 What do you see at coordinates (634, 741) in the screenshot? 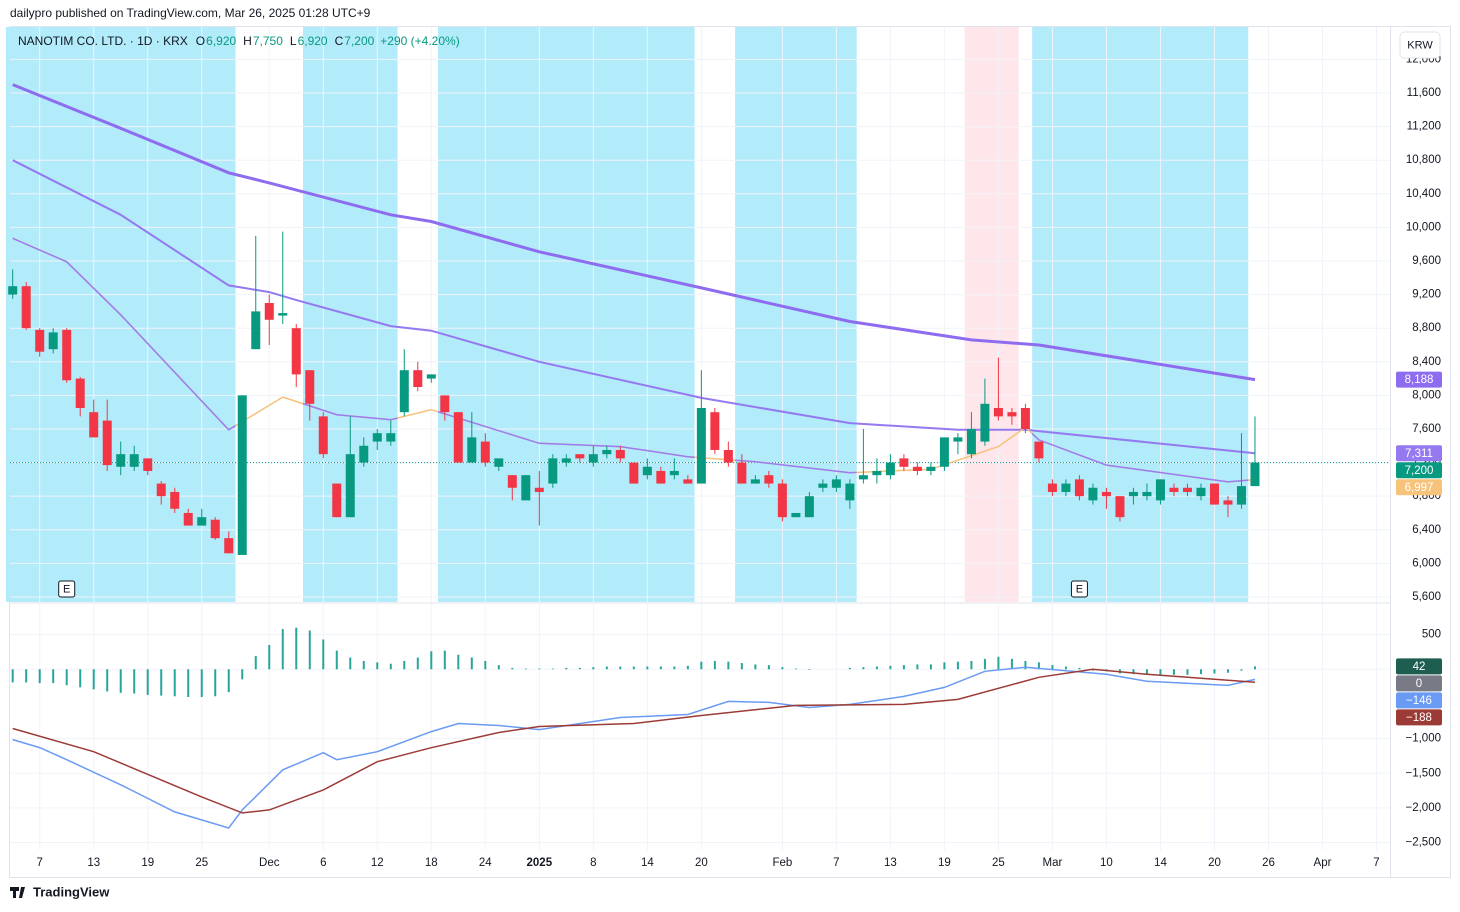
I see `macd-line` at bounding box center [634, 741].